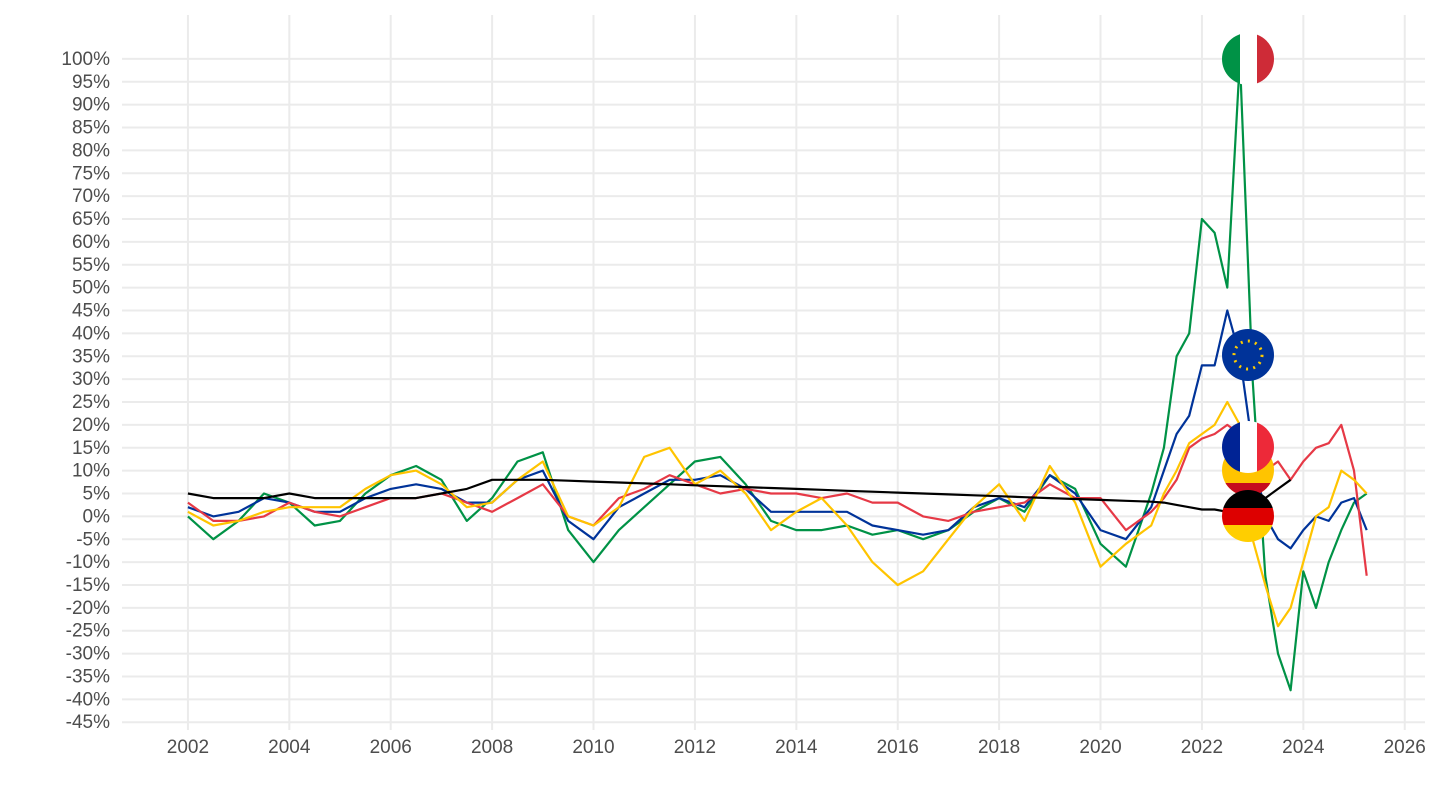 The width and height of the screenshot is (1440, 810). Describe the element at coordinates (91, 196) in the screenshot. I see `y-tick-label: 70%` at that location.